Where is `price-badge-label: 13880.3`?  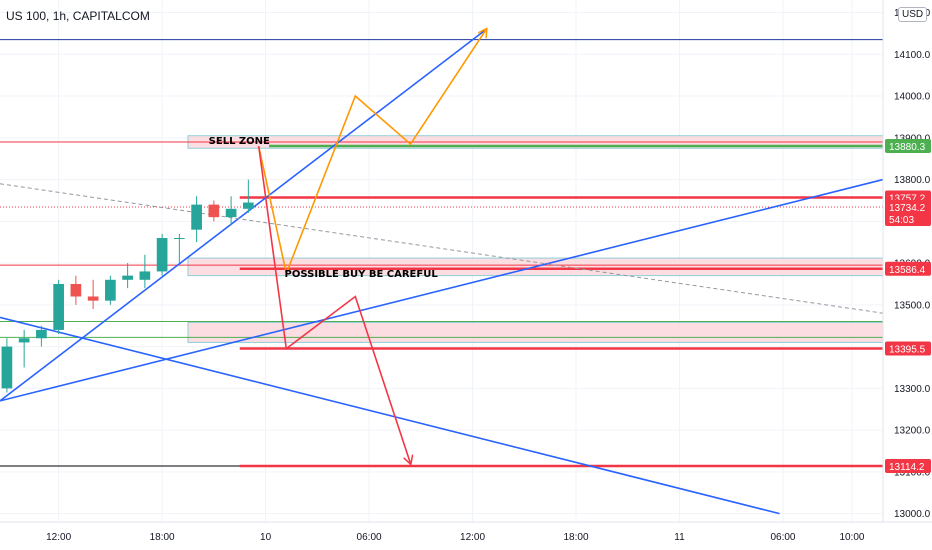
price-badge-label: 13880.3 is located at coordinates (907, 147).